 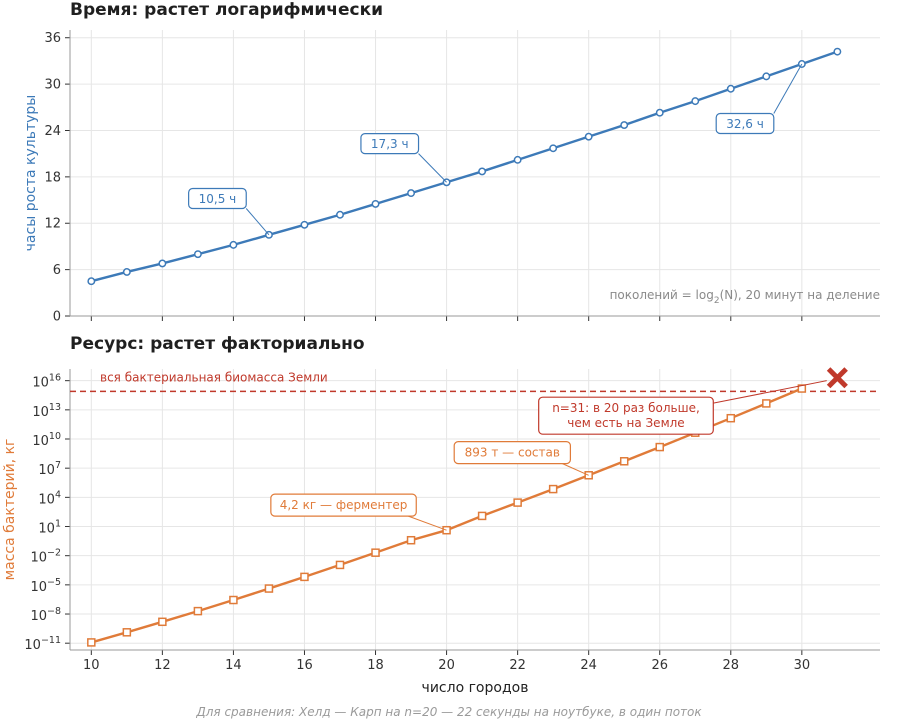 What do you see at coordinates (57, 317) in the screenshot?
I see `top-y-tick-label: 0` at bounding box center [57, 317].